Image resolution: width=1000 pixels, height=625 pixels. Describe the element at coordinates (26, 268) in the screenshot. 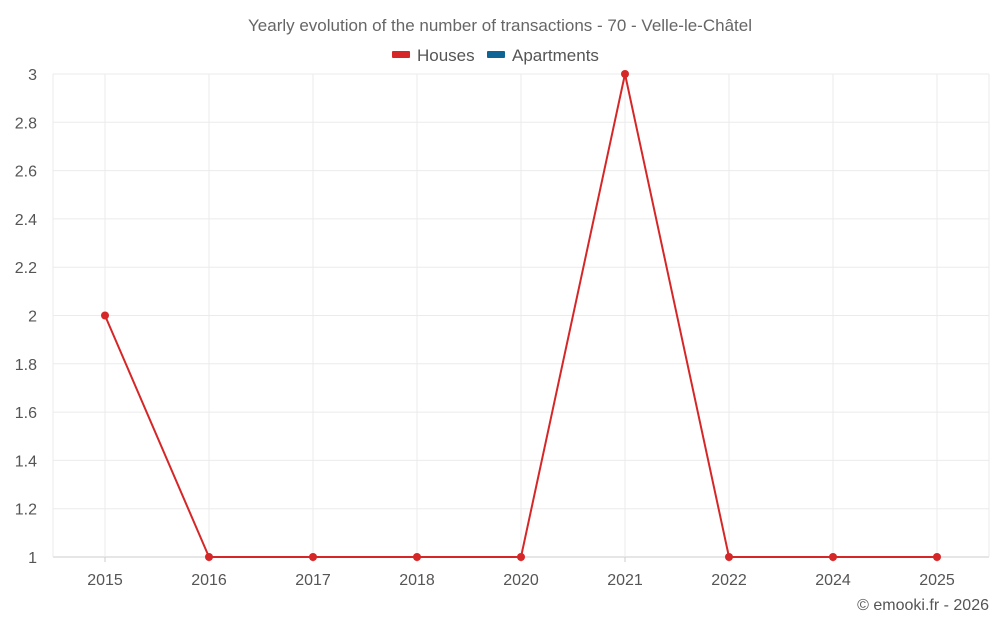

I see `y-tick-label: 2.2` at that location.